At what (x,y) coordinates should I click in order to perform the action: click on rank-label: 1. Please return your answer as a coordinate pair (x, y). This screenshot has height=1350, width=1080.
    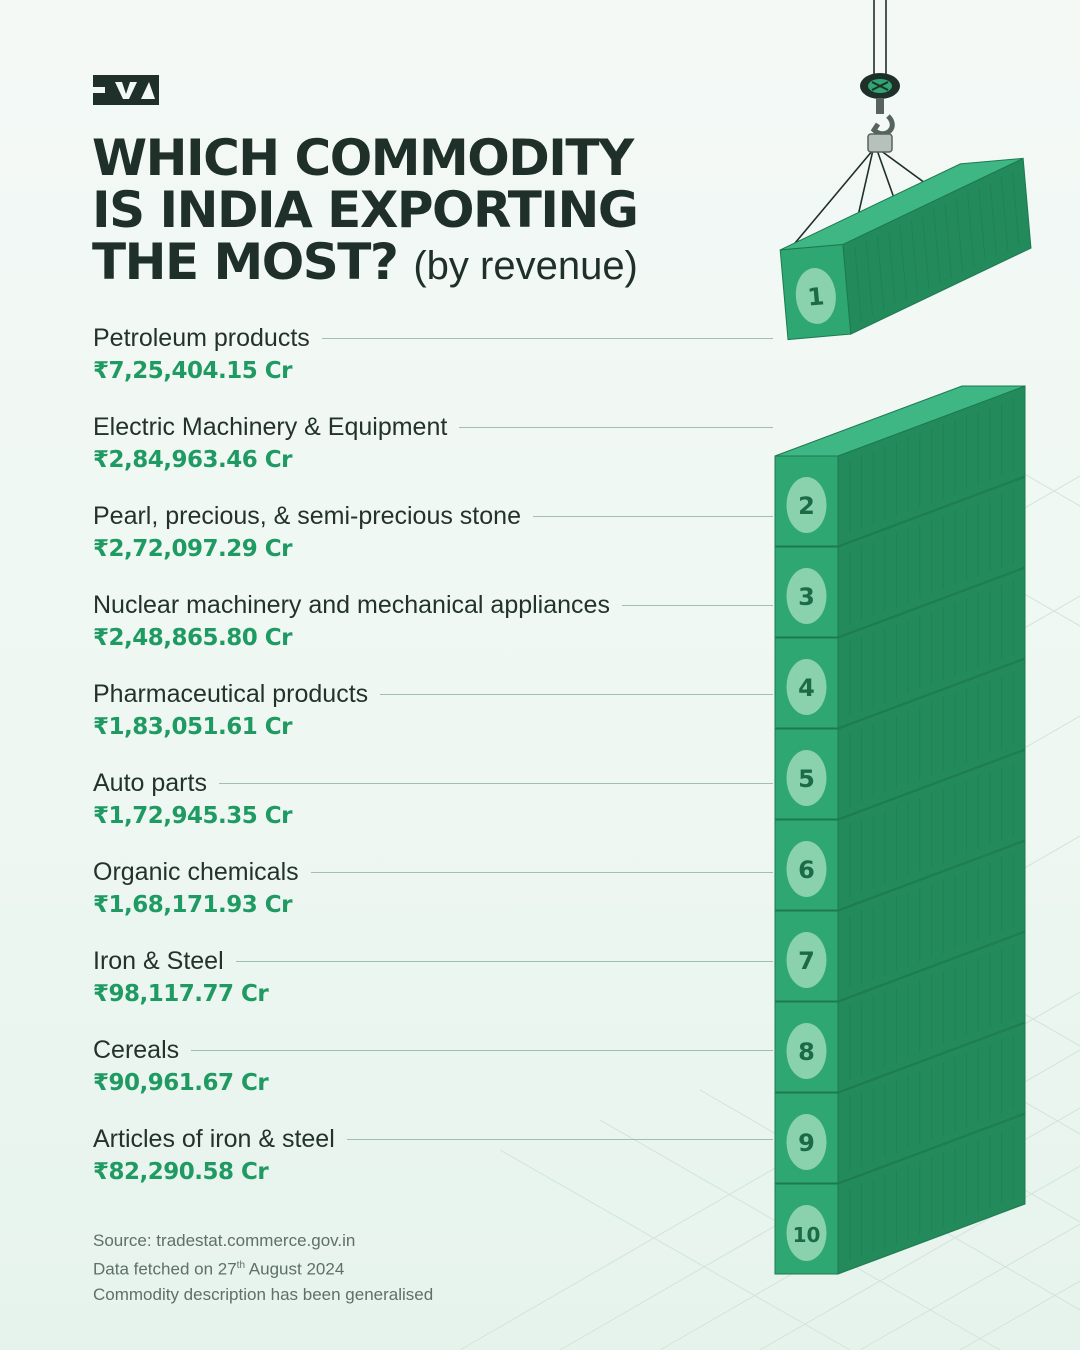
    Looking at the image, I should click on (815, 296).